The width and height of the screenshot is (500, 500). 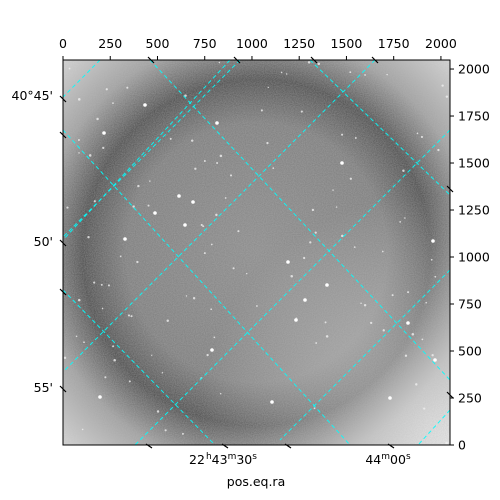 What do you see at coordinates (63, 43) in the screenshot?
I see `top-tick-label: 0` at bounding box center [63, 43].